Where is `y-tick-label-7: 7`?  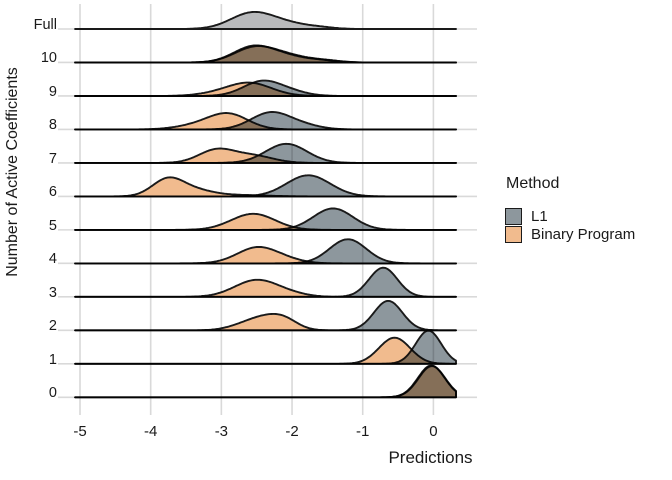
y-tick-label-7: 7 is located at coordinates (52, 158).